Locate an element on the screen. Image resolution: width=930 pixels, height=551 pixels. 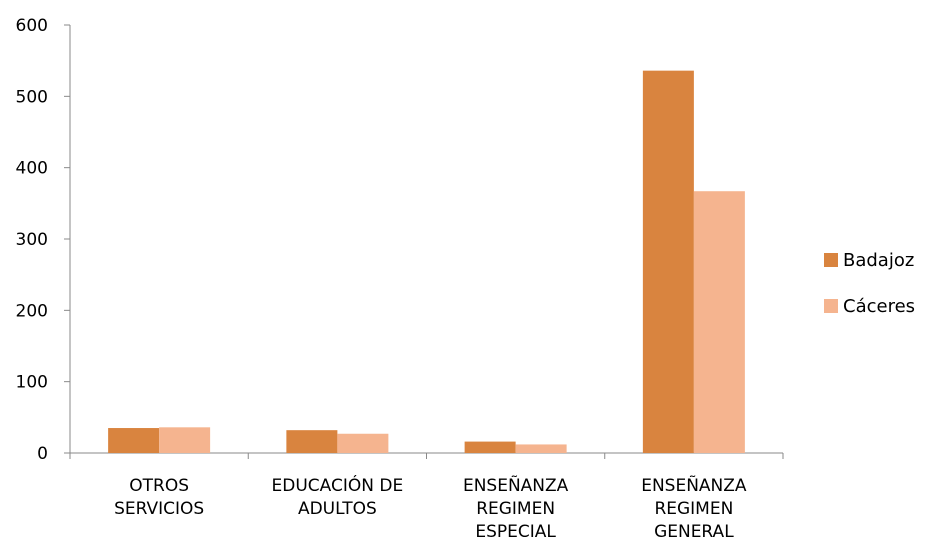
legend: Badajoz Cáceres is located at coordinates (869, 283).